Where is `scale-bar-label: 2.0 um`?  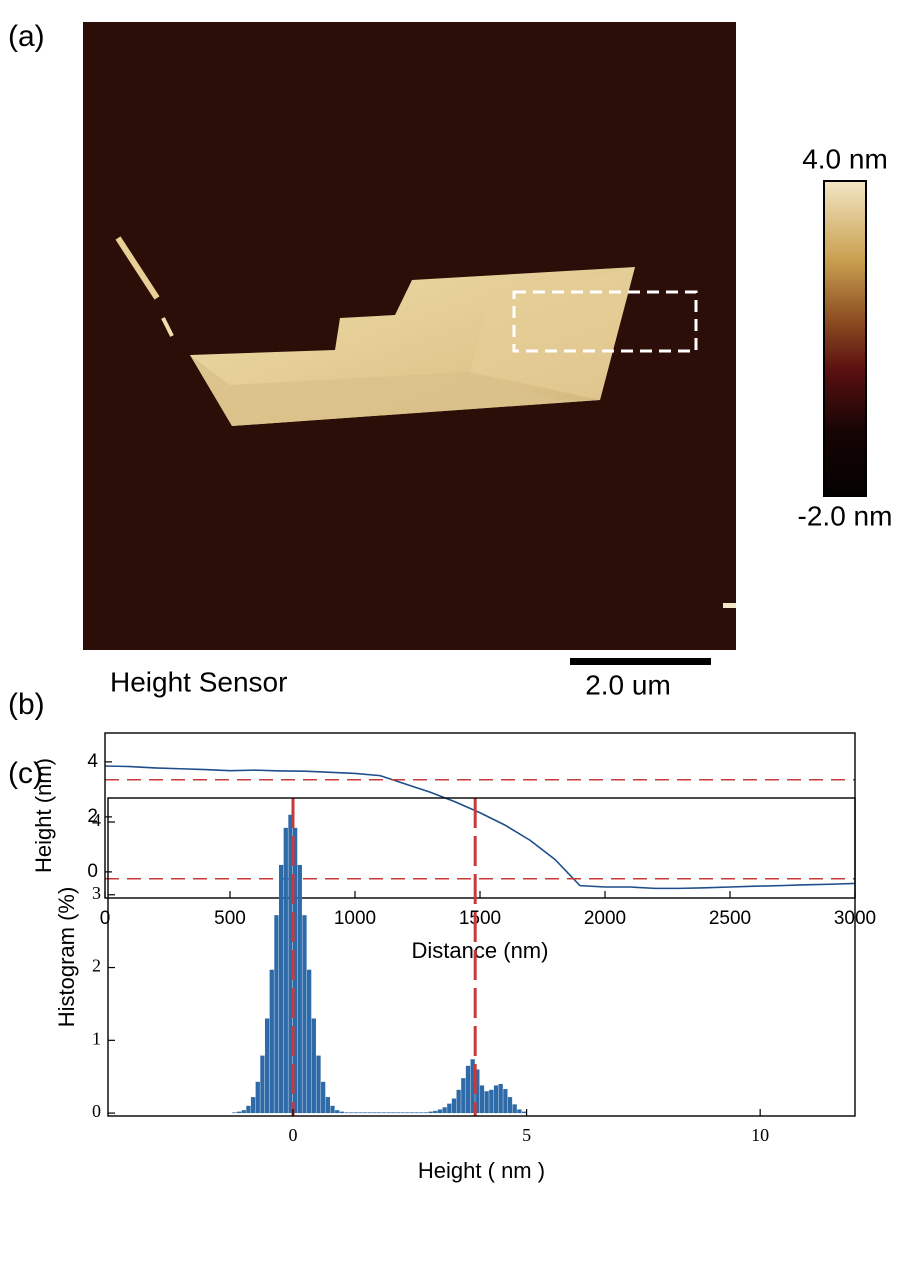
scale-bar-label: 2.0 um is located at coordinates (628, 684).